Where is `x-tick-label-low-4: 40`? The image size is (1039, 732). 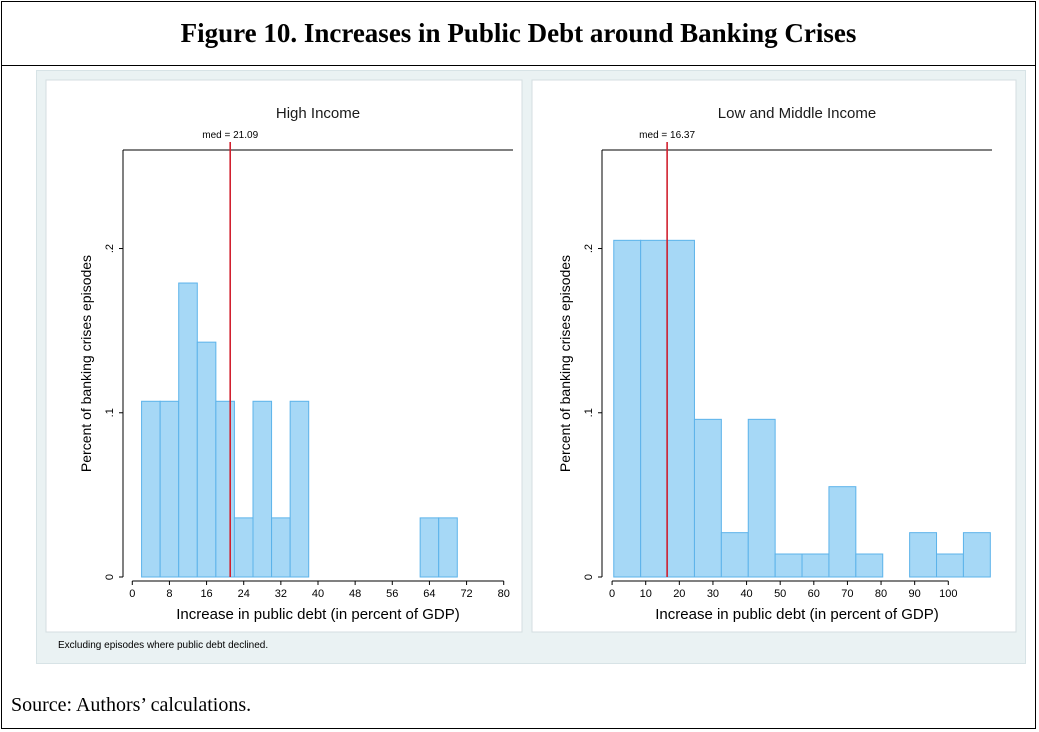 x-tick-label-low-4: 40 is located at coordinates (746, 594).